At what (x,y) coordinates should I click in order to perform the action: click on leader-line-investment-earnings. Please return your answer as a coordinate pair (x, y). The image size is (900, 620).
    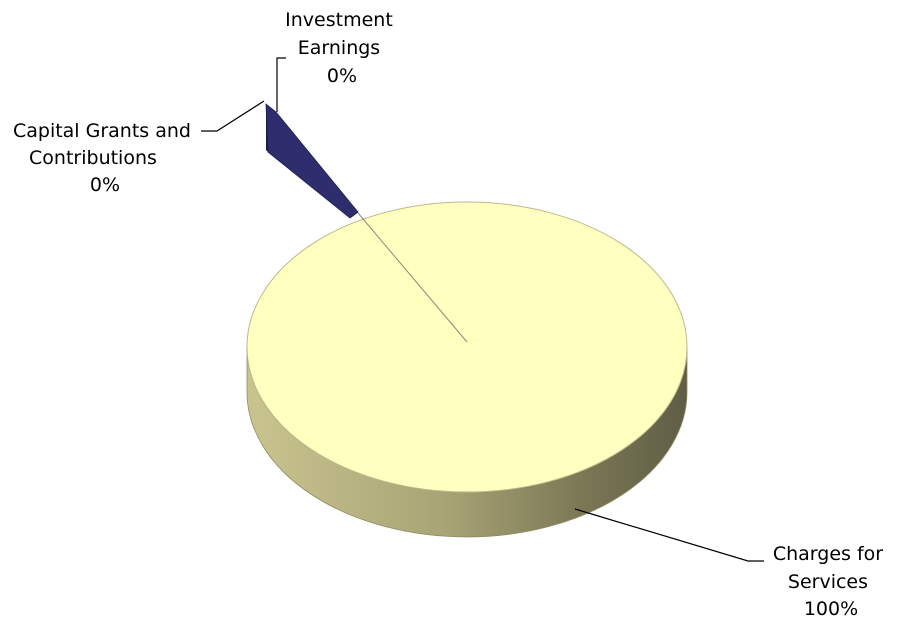
    Looking at the image, I should click on (281, 84).